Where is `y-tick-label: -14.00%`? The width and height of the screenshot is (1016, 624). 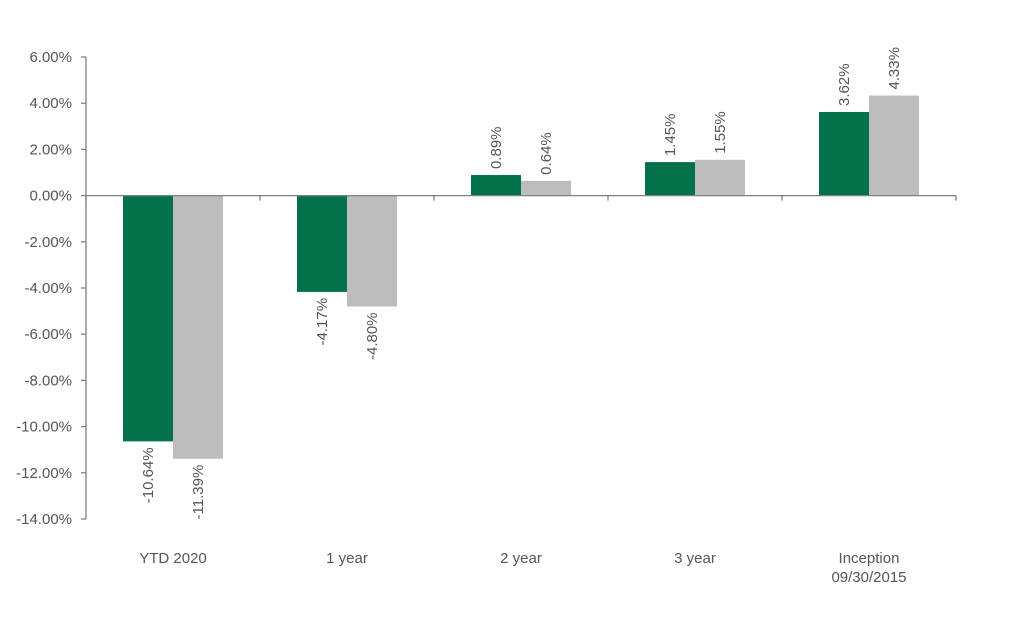
y-tick-label: -14.00% is located at coordinates (44, 519).